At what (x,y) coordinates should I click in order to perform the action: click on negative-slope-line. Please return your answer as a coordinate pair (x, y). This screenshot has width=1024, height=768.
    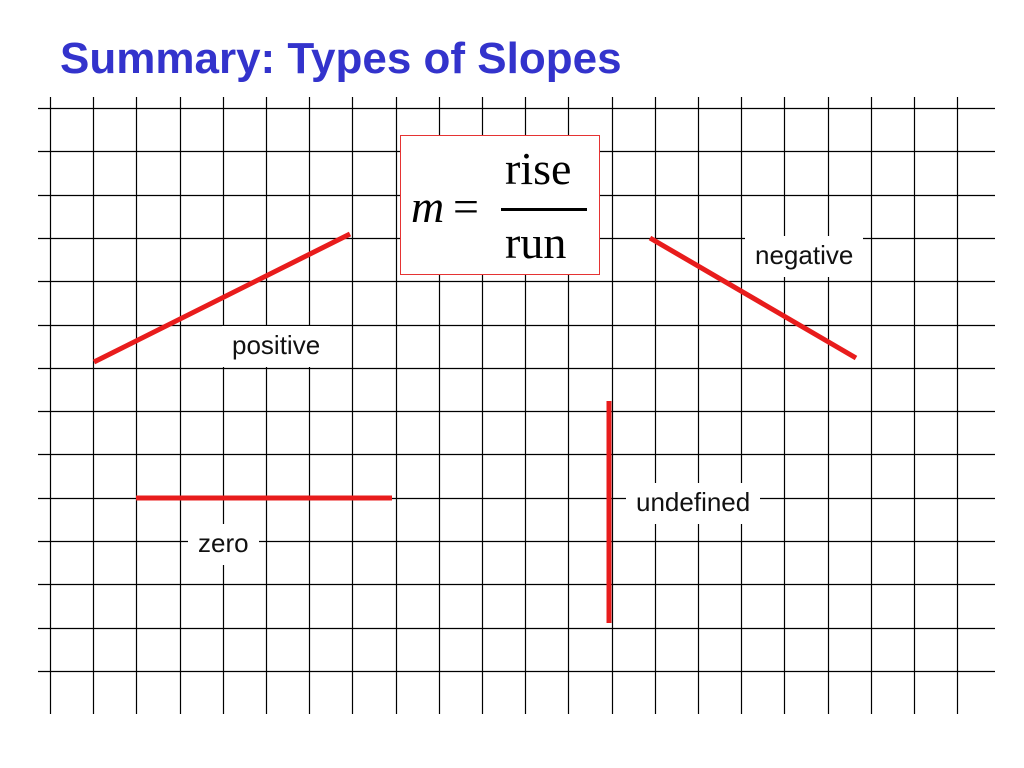
    Looking at the image, I should click on (753, 298).